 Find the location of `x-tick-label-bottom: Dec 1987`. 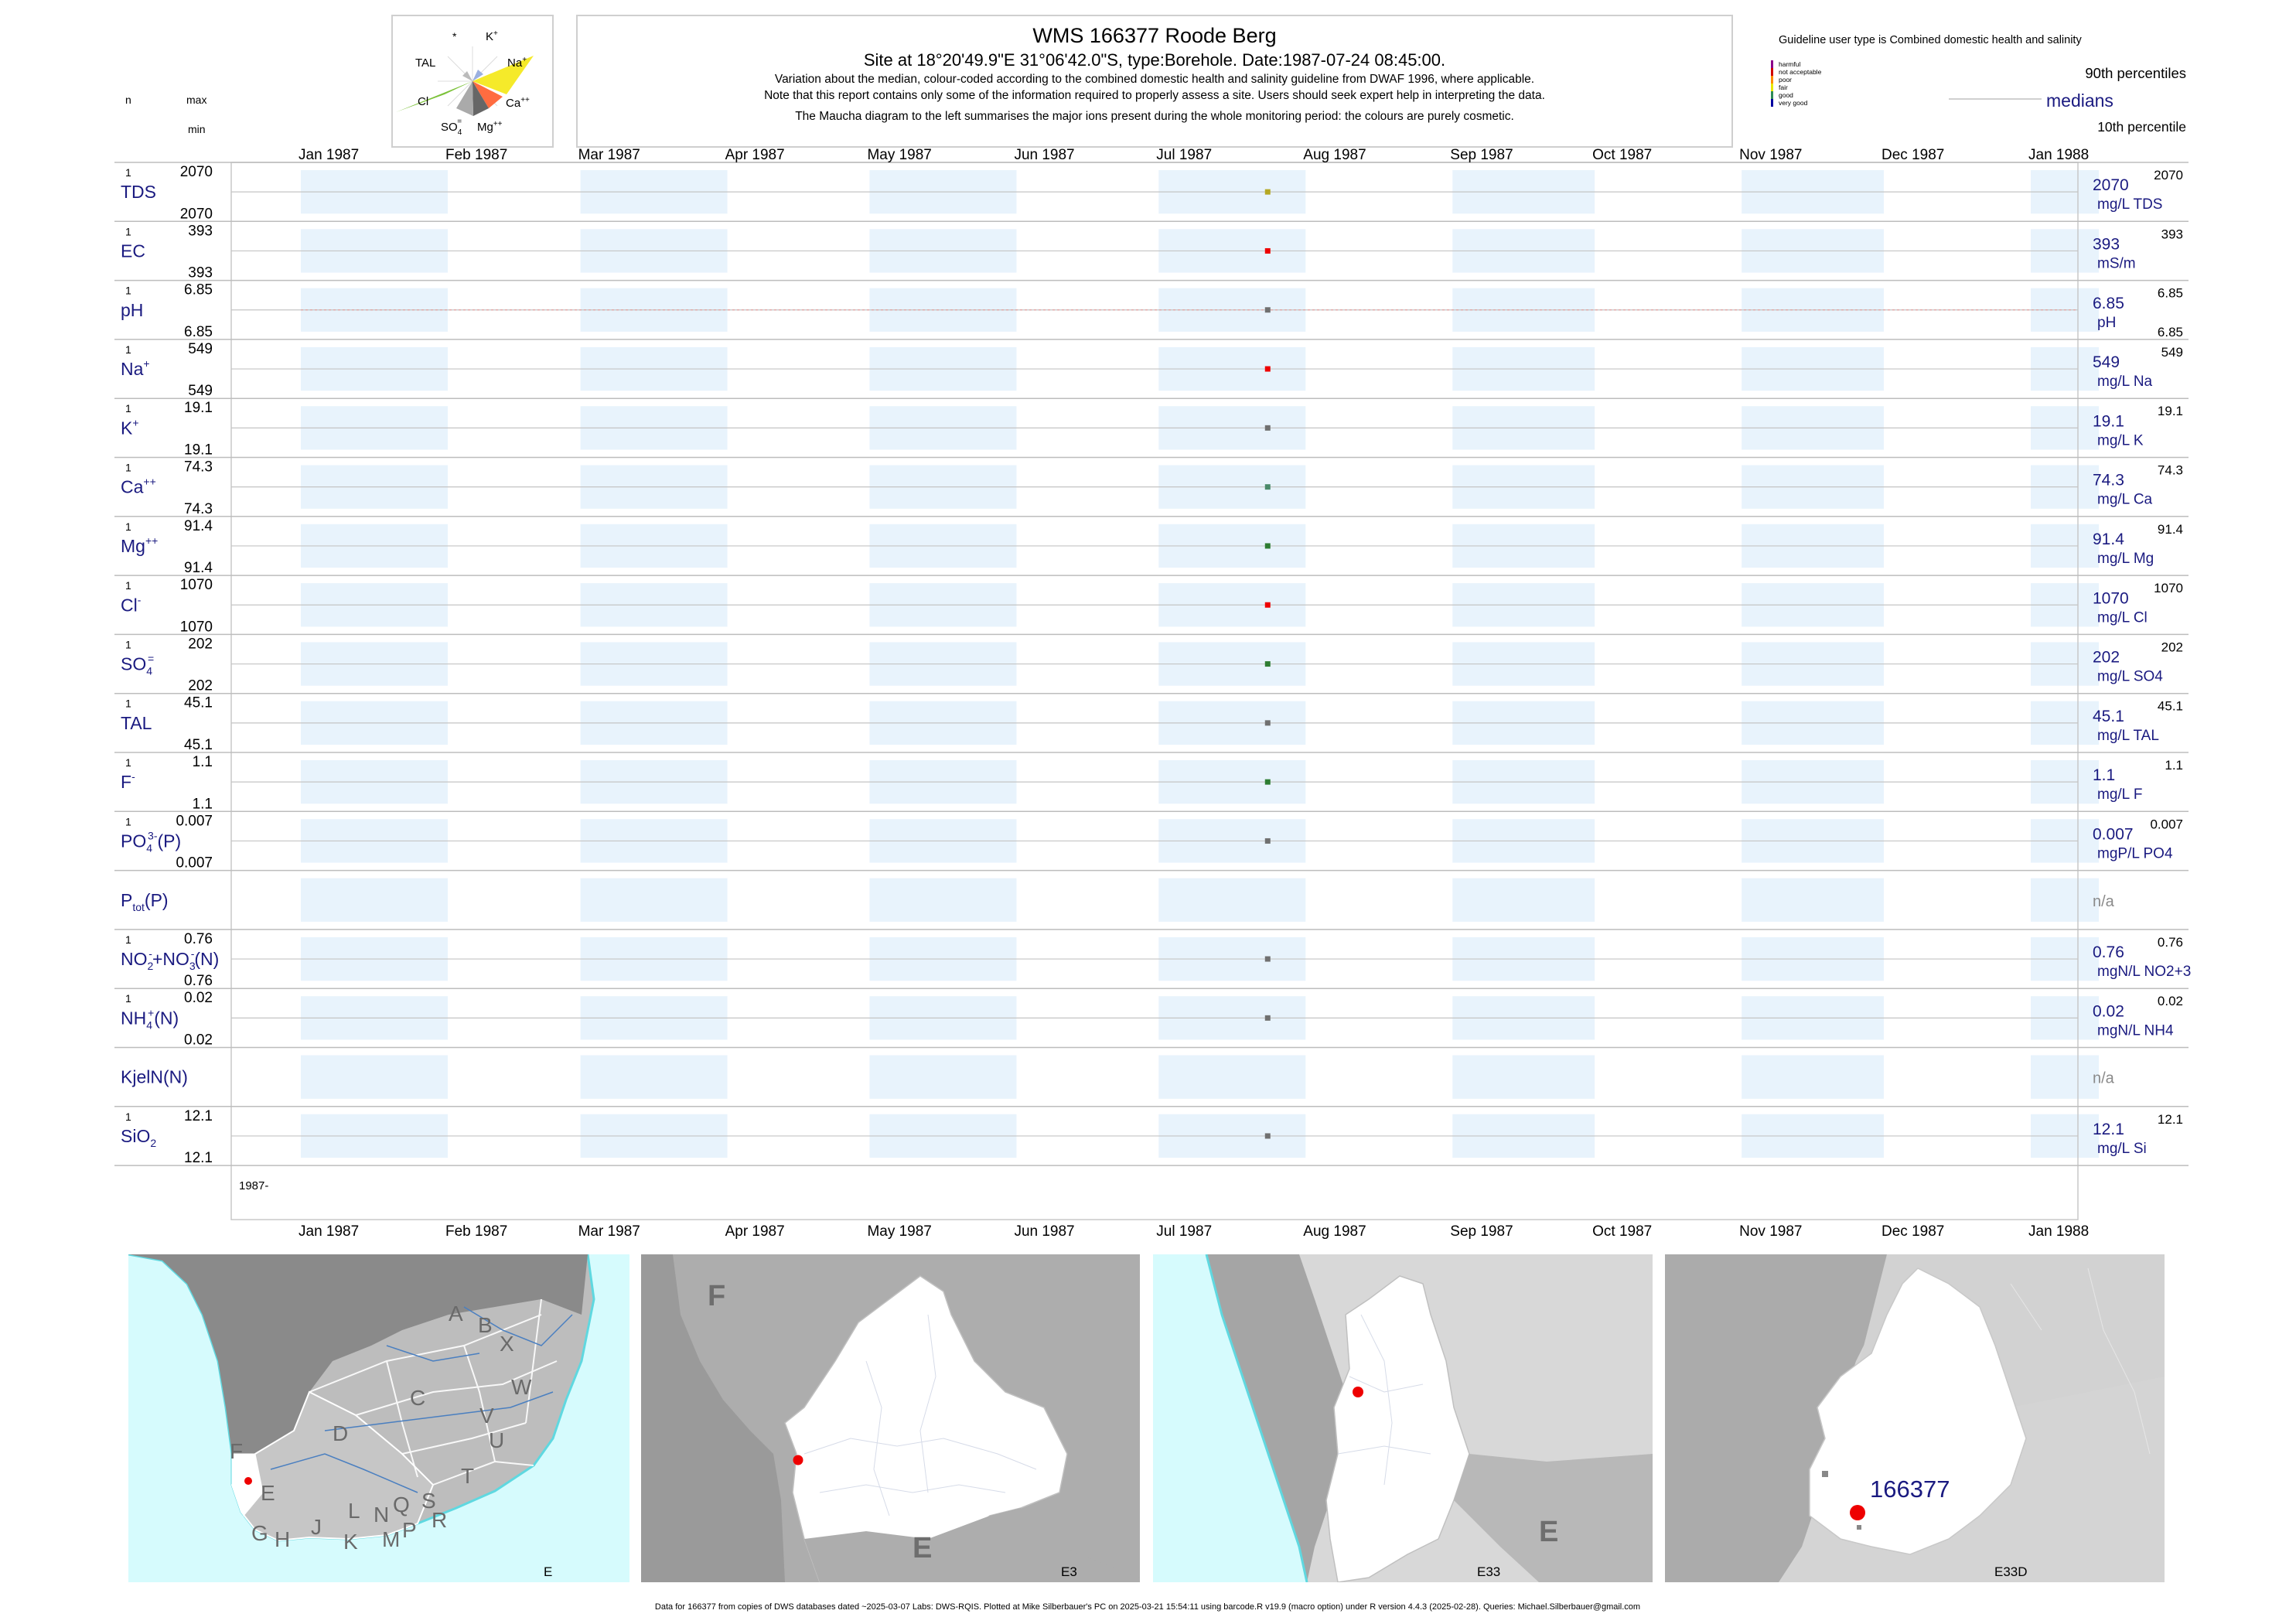

x-tick-label-bottom: Dec 1987 is located at coordinates (1912, 1231).